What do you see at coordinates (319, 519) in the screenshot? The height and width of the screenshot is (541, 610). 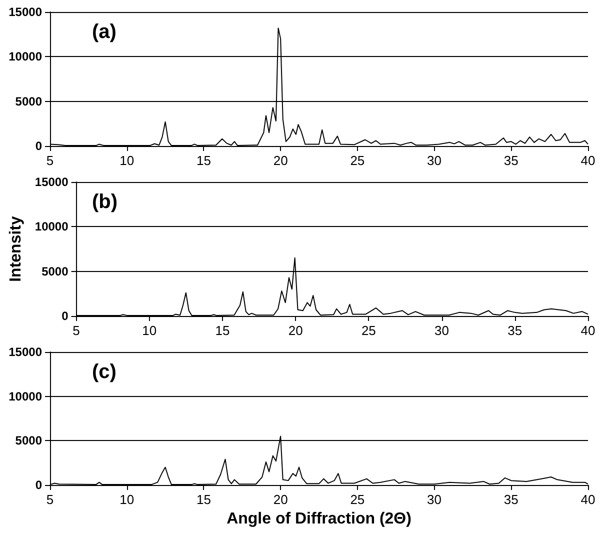 I see `x-axis-title: Angle of Diffraction (2Θ)` at bounding box center [319, 519].